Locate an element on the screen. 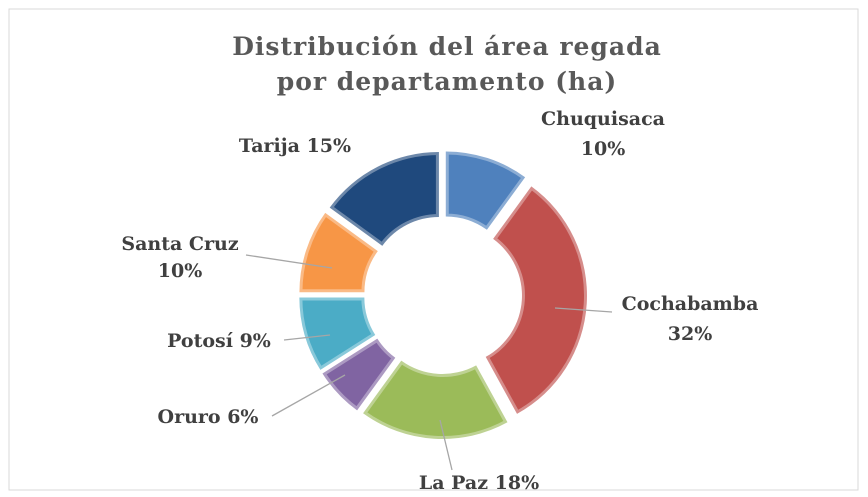 This screenshot has height=497, width=868. value-label: 9% is located at coordinates (255, 341).